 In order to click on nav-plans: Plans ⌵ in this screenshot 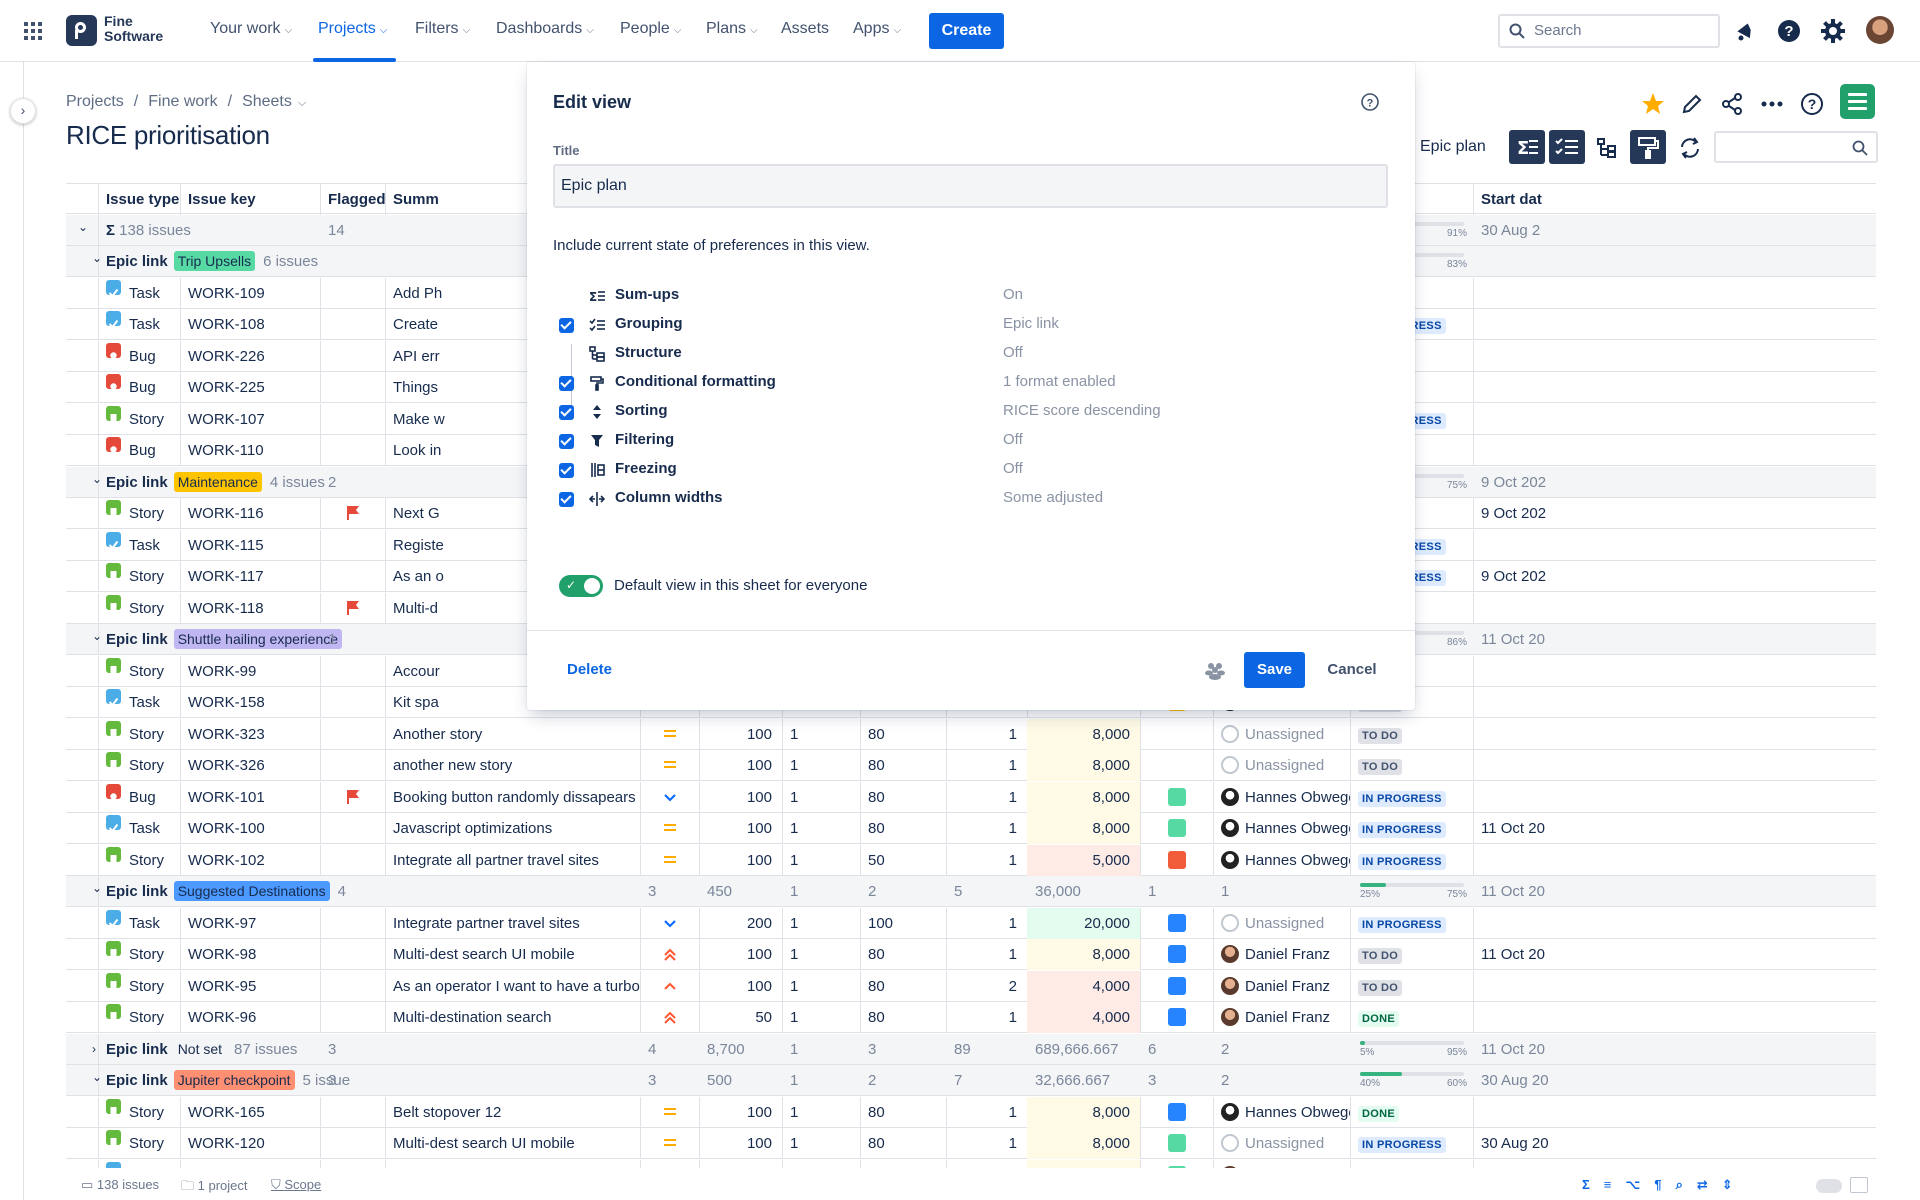, I will do `click(732, 28)`.